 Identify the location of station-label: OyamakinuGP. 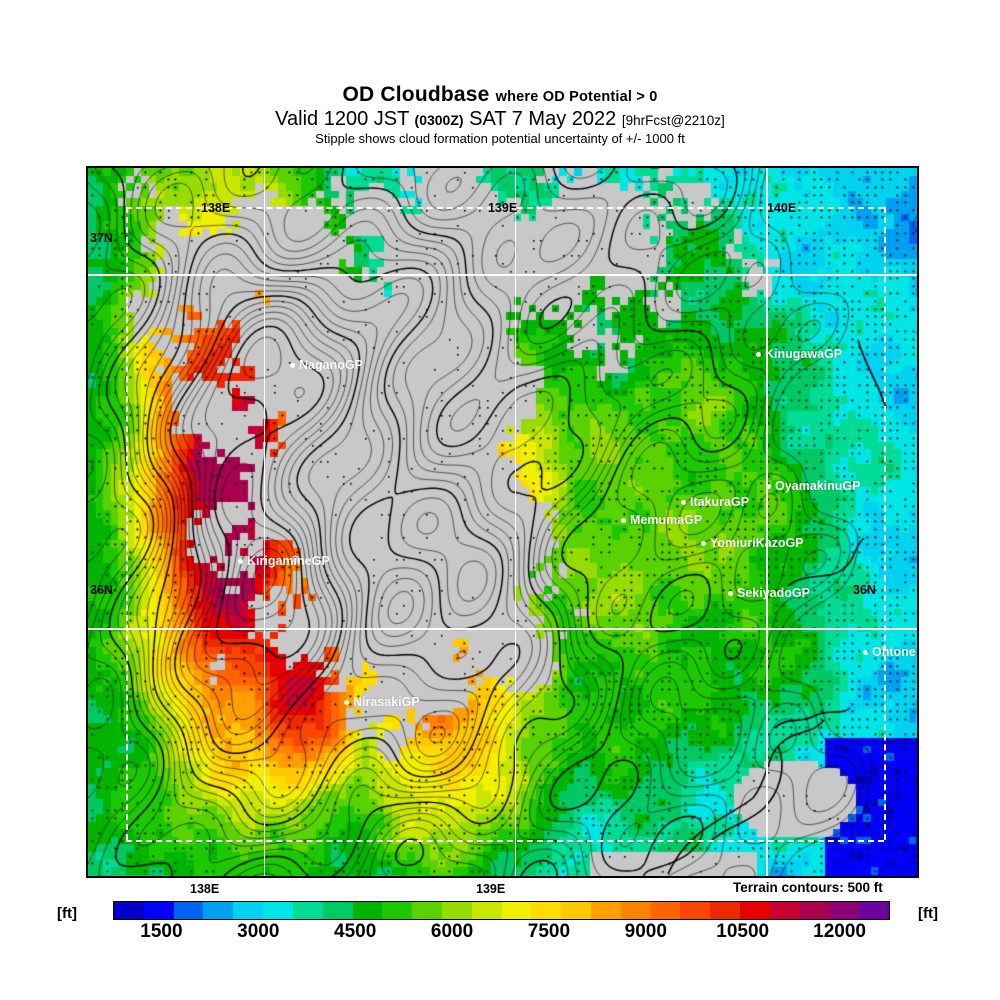
(818, 486).